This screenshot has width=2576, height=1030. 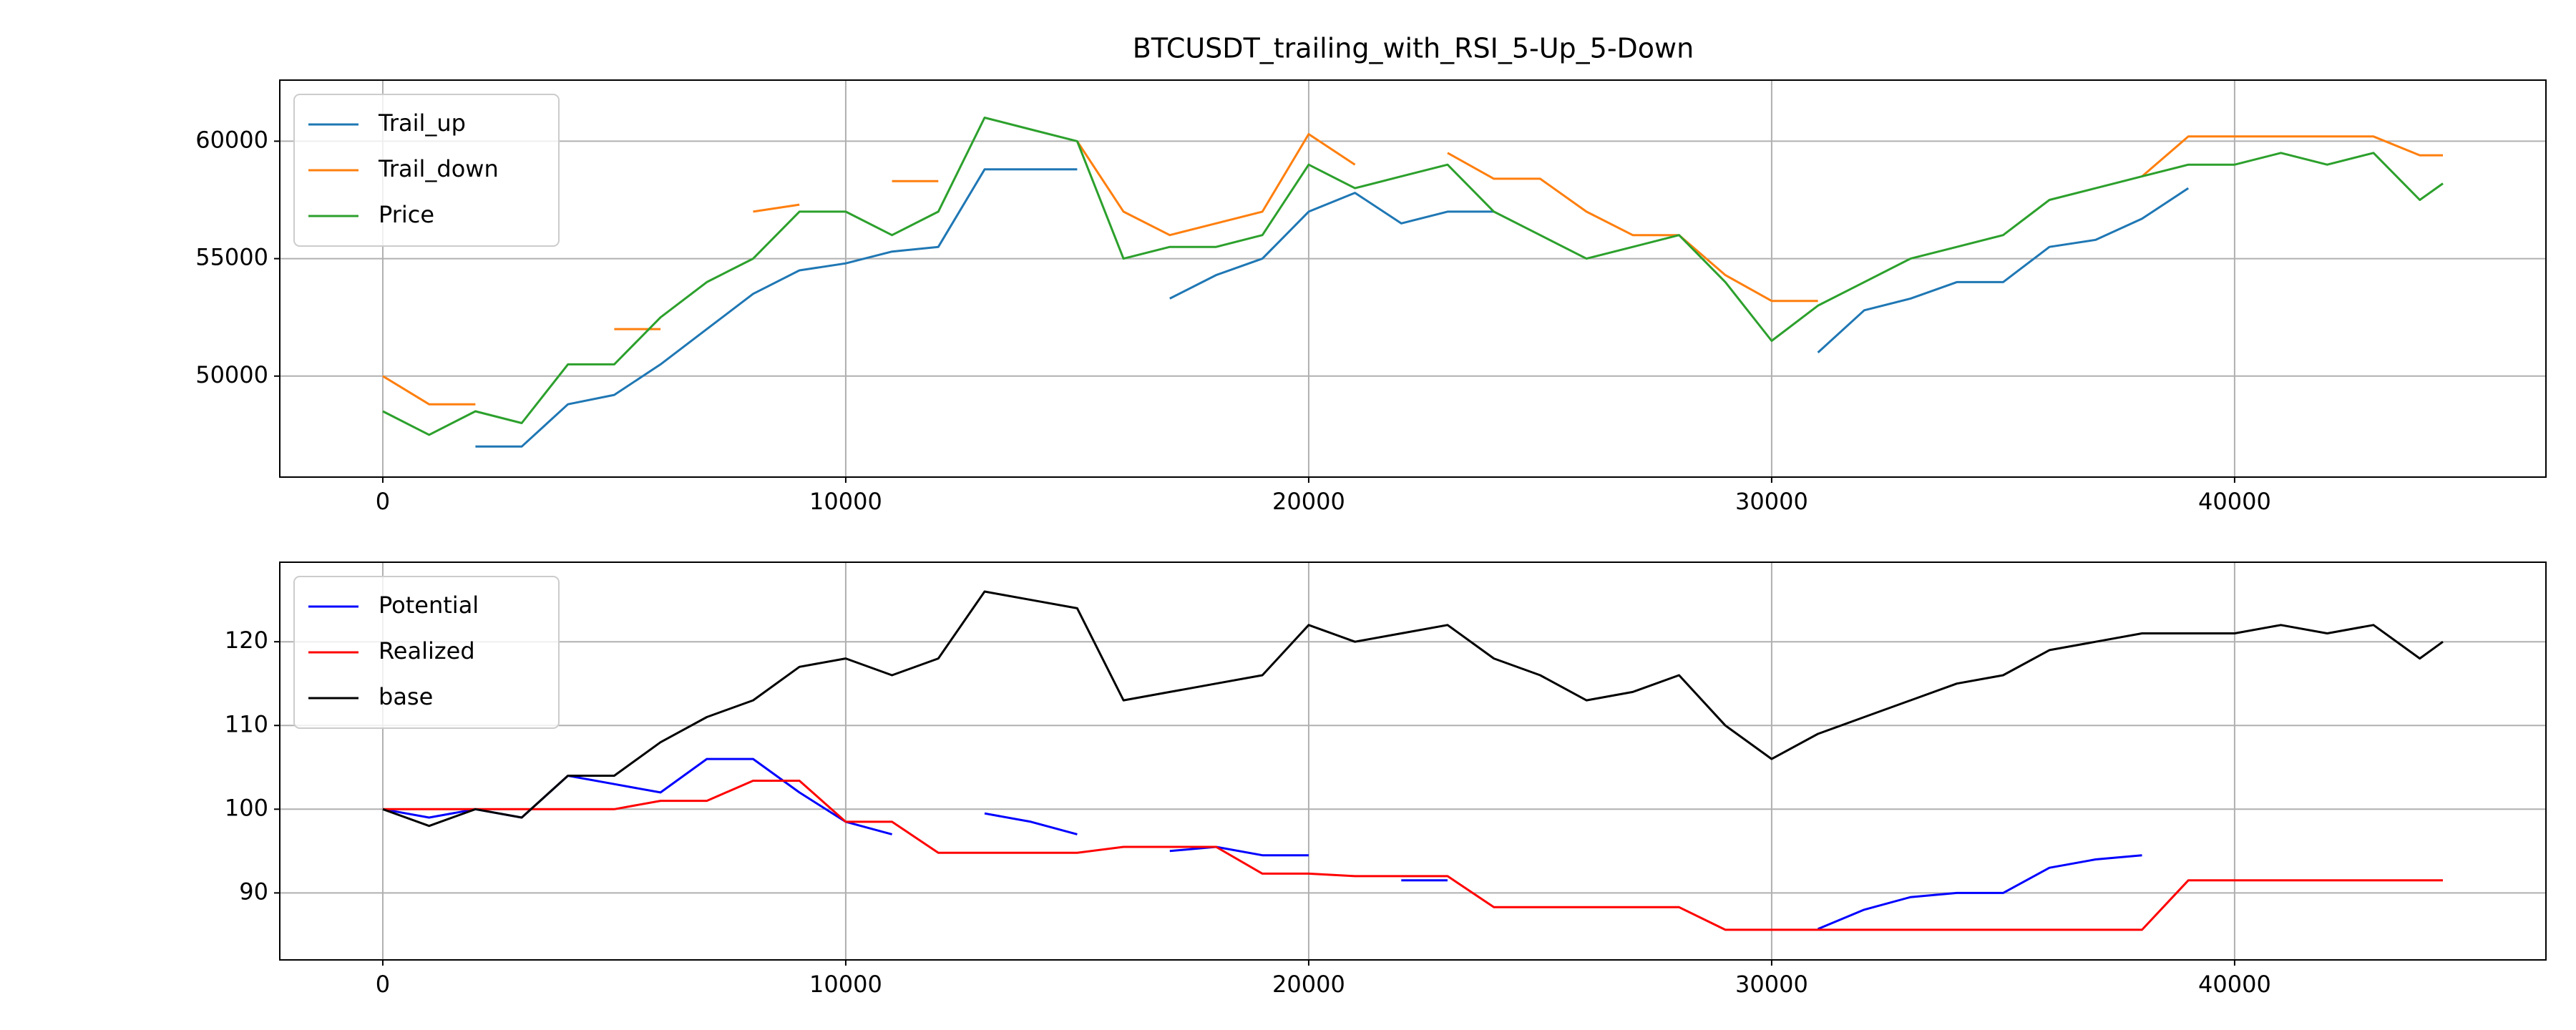 I want to click on y-tick-label: 60000, so click(x=231, y=139).